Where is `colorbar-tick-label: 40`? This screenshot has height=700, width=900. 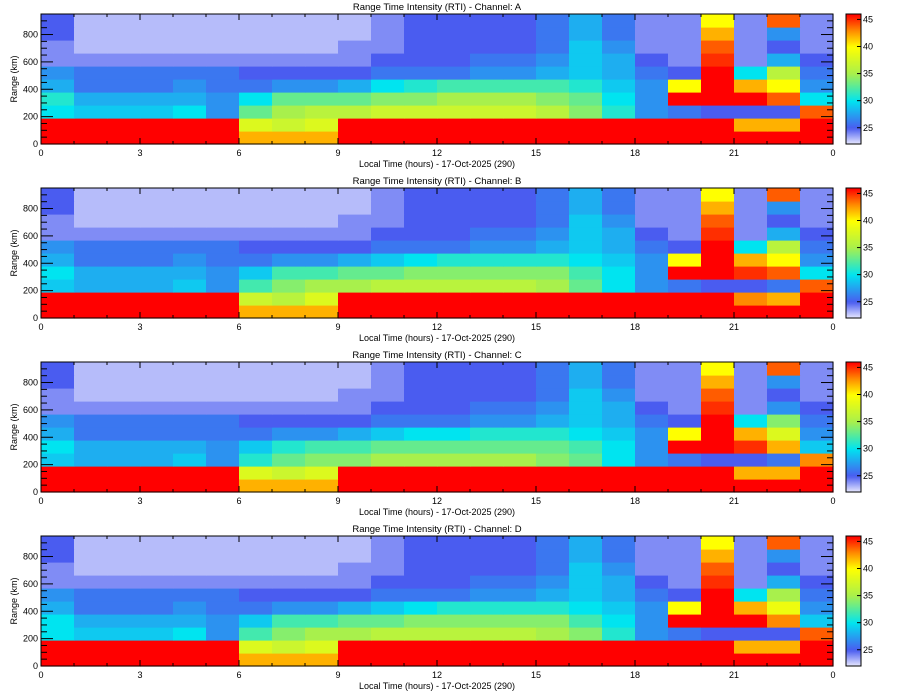
colorbar-tick-label: 40 is located at coordinates (868, 569).